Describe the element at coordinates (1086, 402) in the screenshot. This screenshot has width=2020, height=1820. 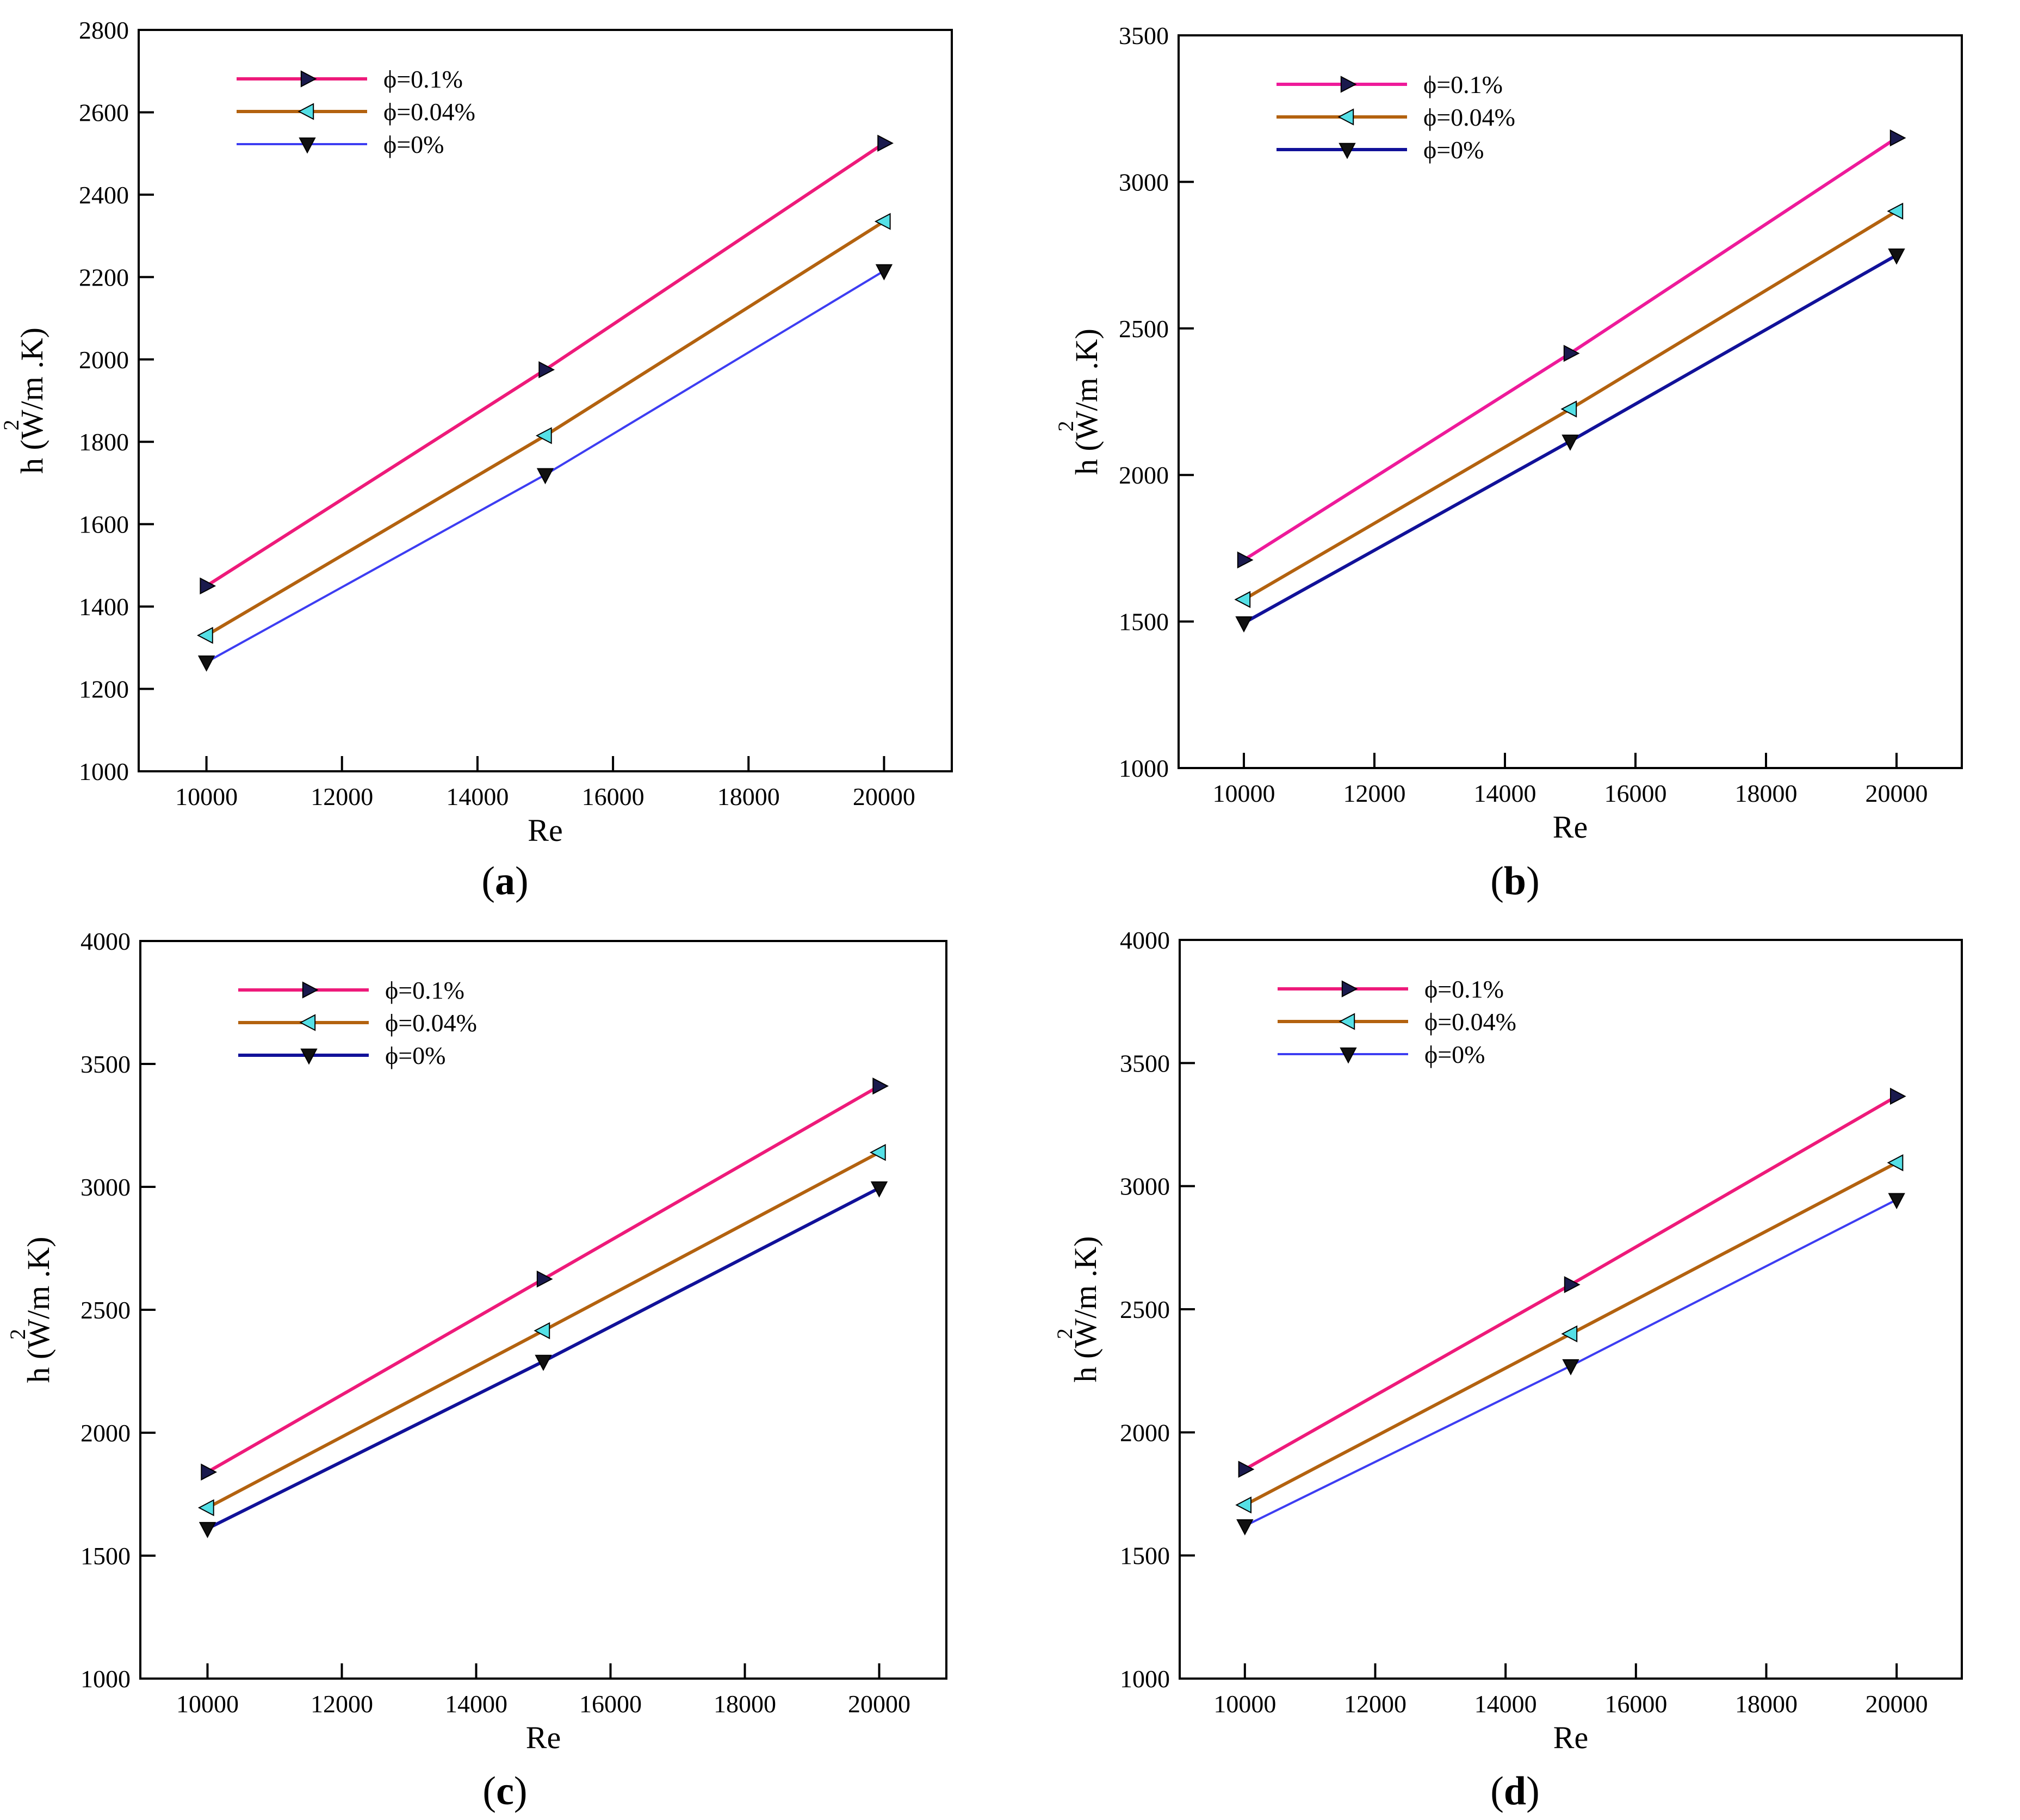
I see `y-axis-label-b: h (W/m .K)` at that location.